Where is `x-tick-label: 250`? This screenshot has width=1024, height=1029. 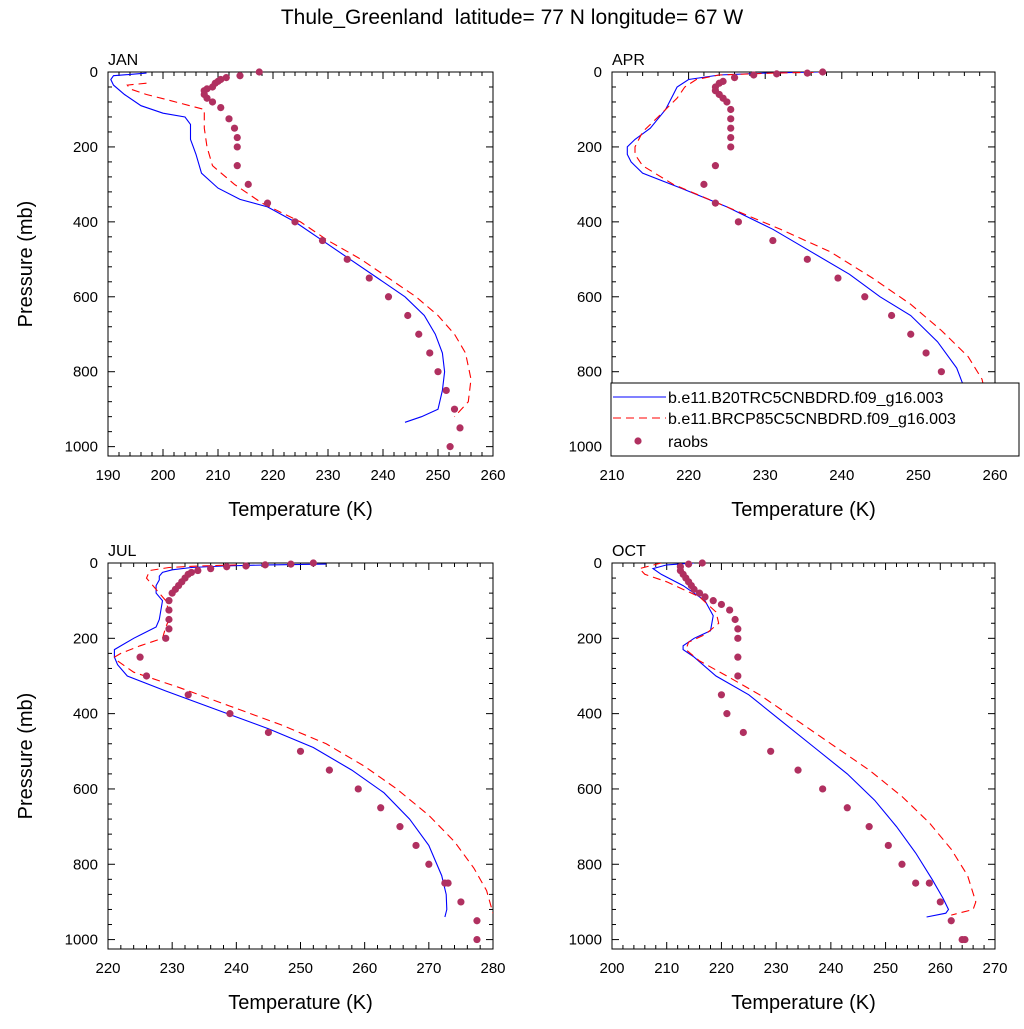
x-tick-label: 250 is located at coordinates (437, 475).